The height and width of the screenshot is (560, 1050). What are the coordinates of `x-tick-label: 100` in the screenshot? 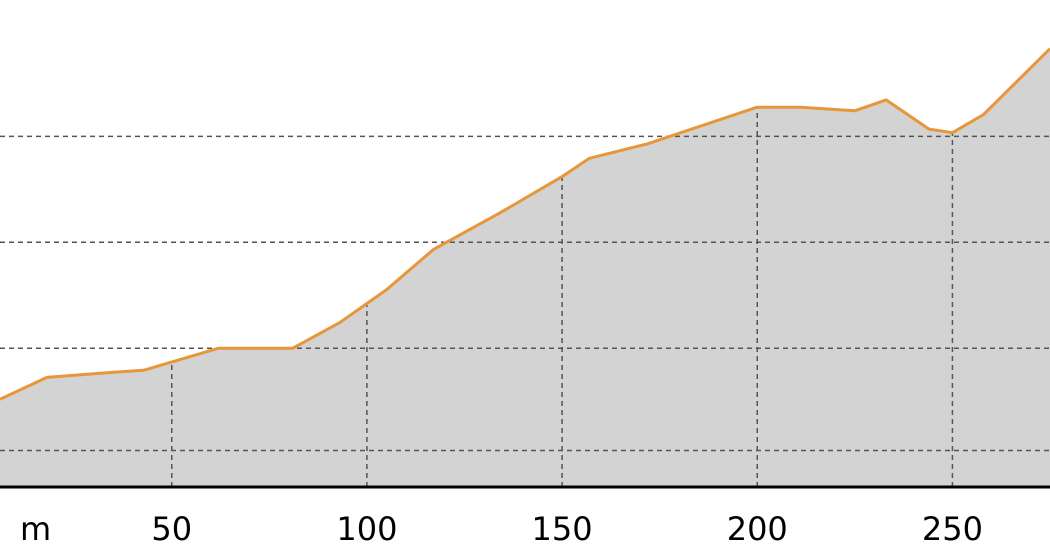 It's located at (366, 529).